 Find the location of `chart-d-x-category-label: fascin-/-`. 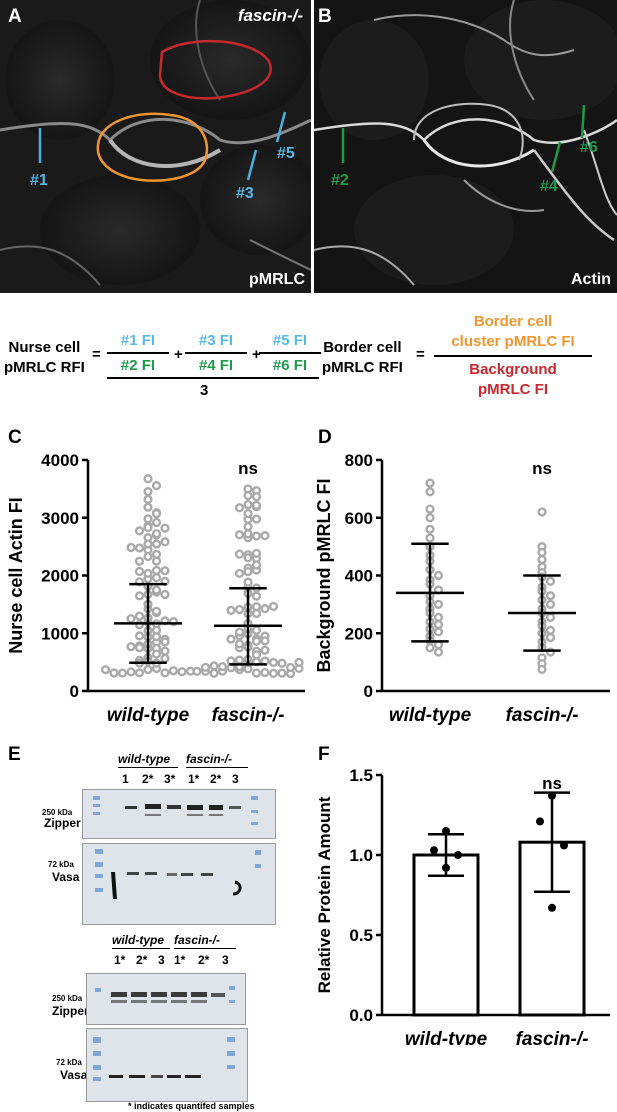

chart-d-x-category-label: fascin-/- is located at coordinates (542, 715).